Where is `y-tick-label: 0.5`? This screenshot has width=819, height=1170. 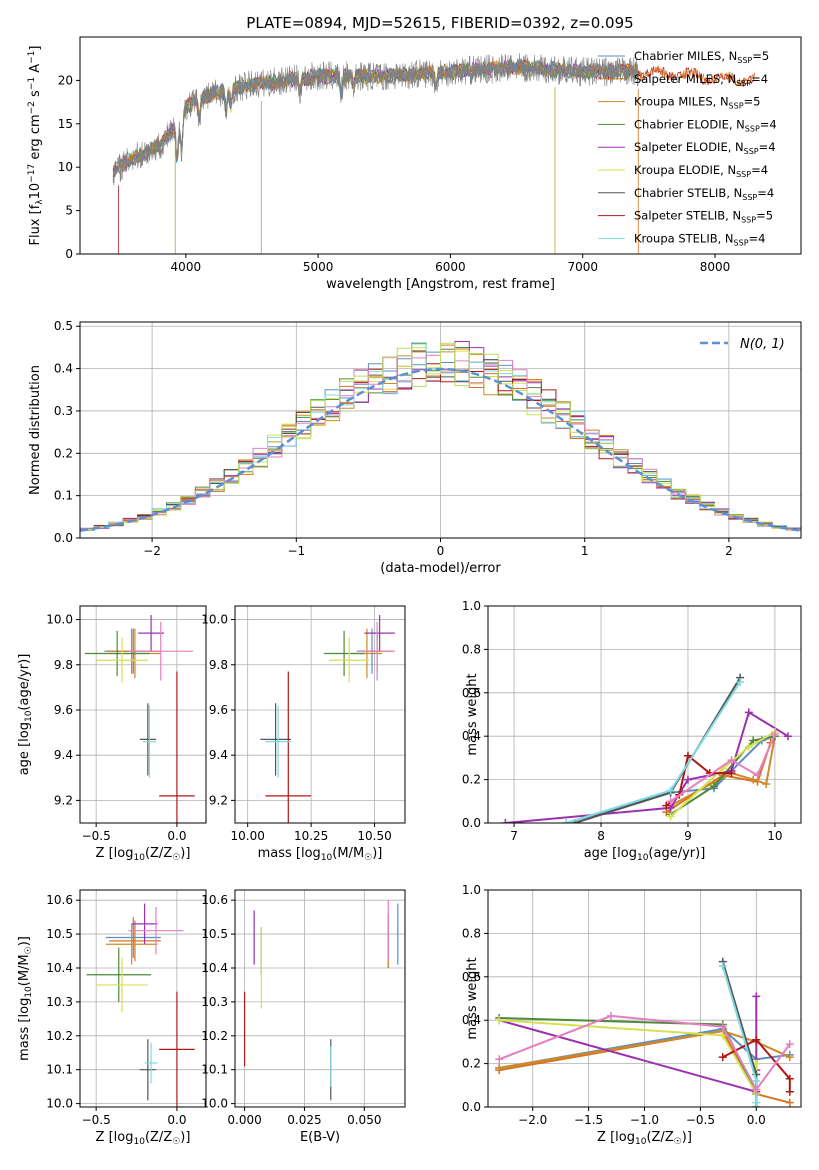 y-tick-label: 0.5 is located at coordinates (63, 326).